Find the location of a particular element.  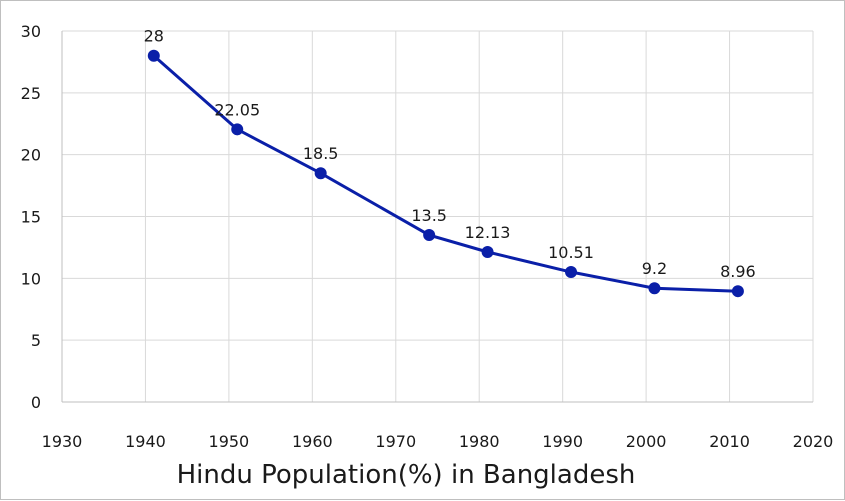

data-label: 22.05 is located at coordinates (237, 109).